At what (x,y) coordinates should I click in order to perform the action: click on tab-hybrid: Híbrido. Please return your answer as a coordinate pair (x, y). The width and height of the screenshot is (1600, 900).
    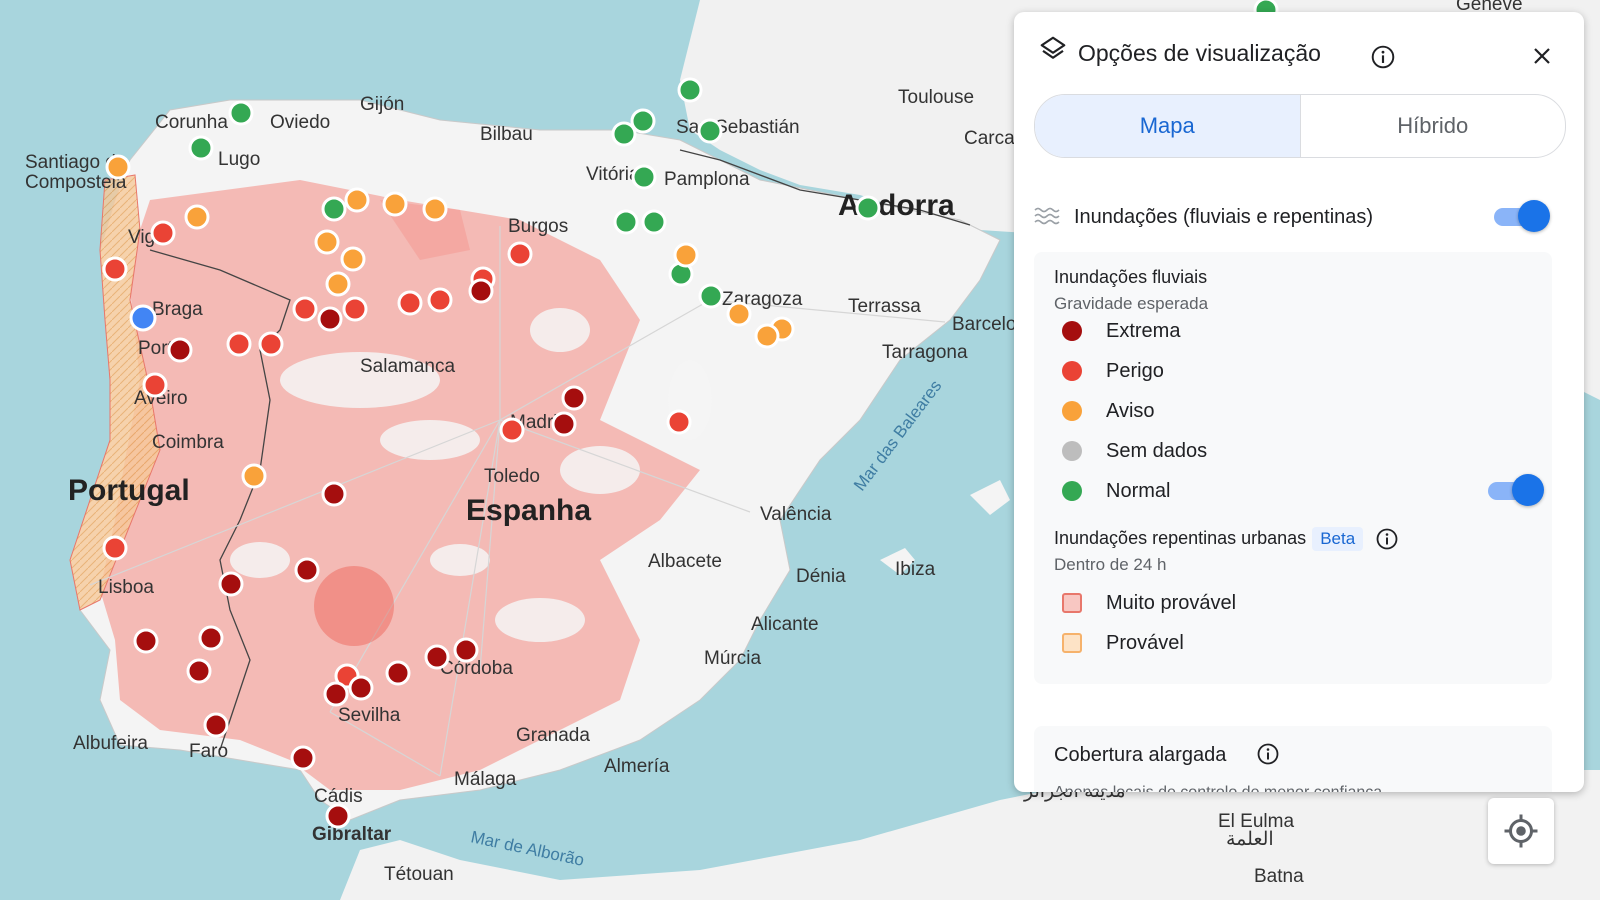
    Looking at the image, I should click on (1433, 125).